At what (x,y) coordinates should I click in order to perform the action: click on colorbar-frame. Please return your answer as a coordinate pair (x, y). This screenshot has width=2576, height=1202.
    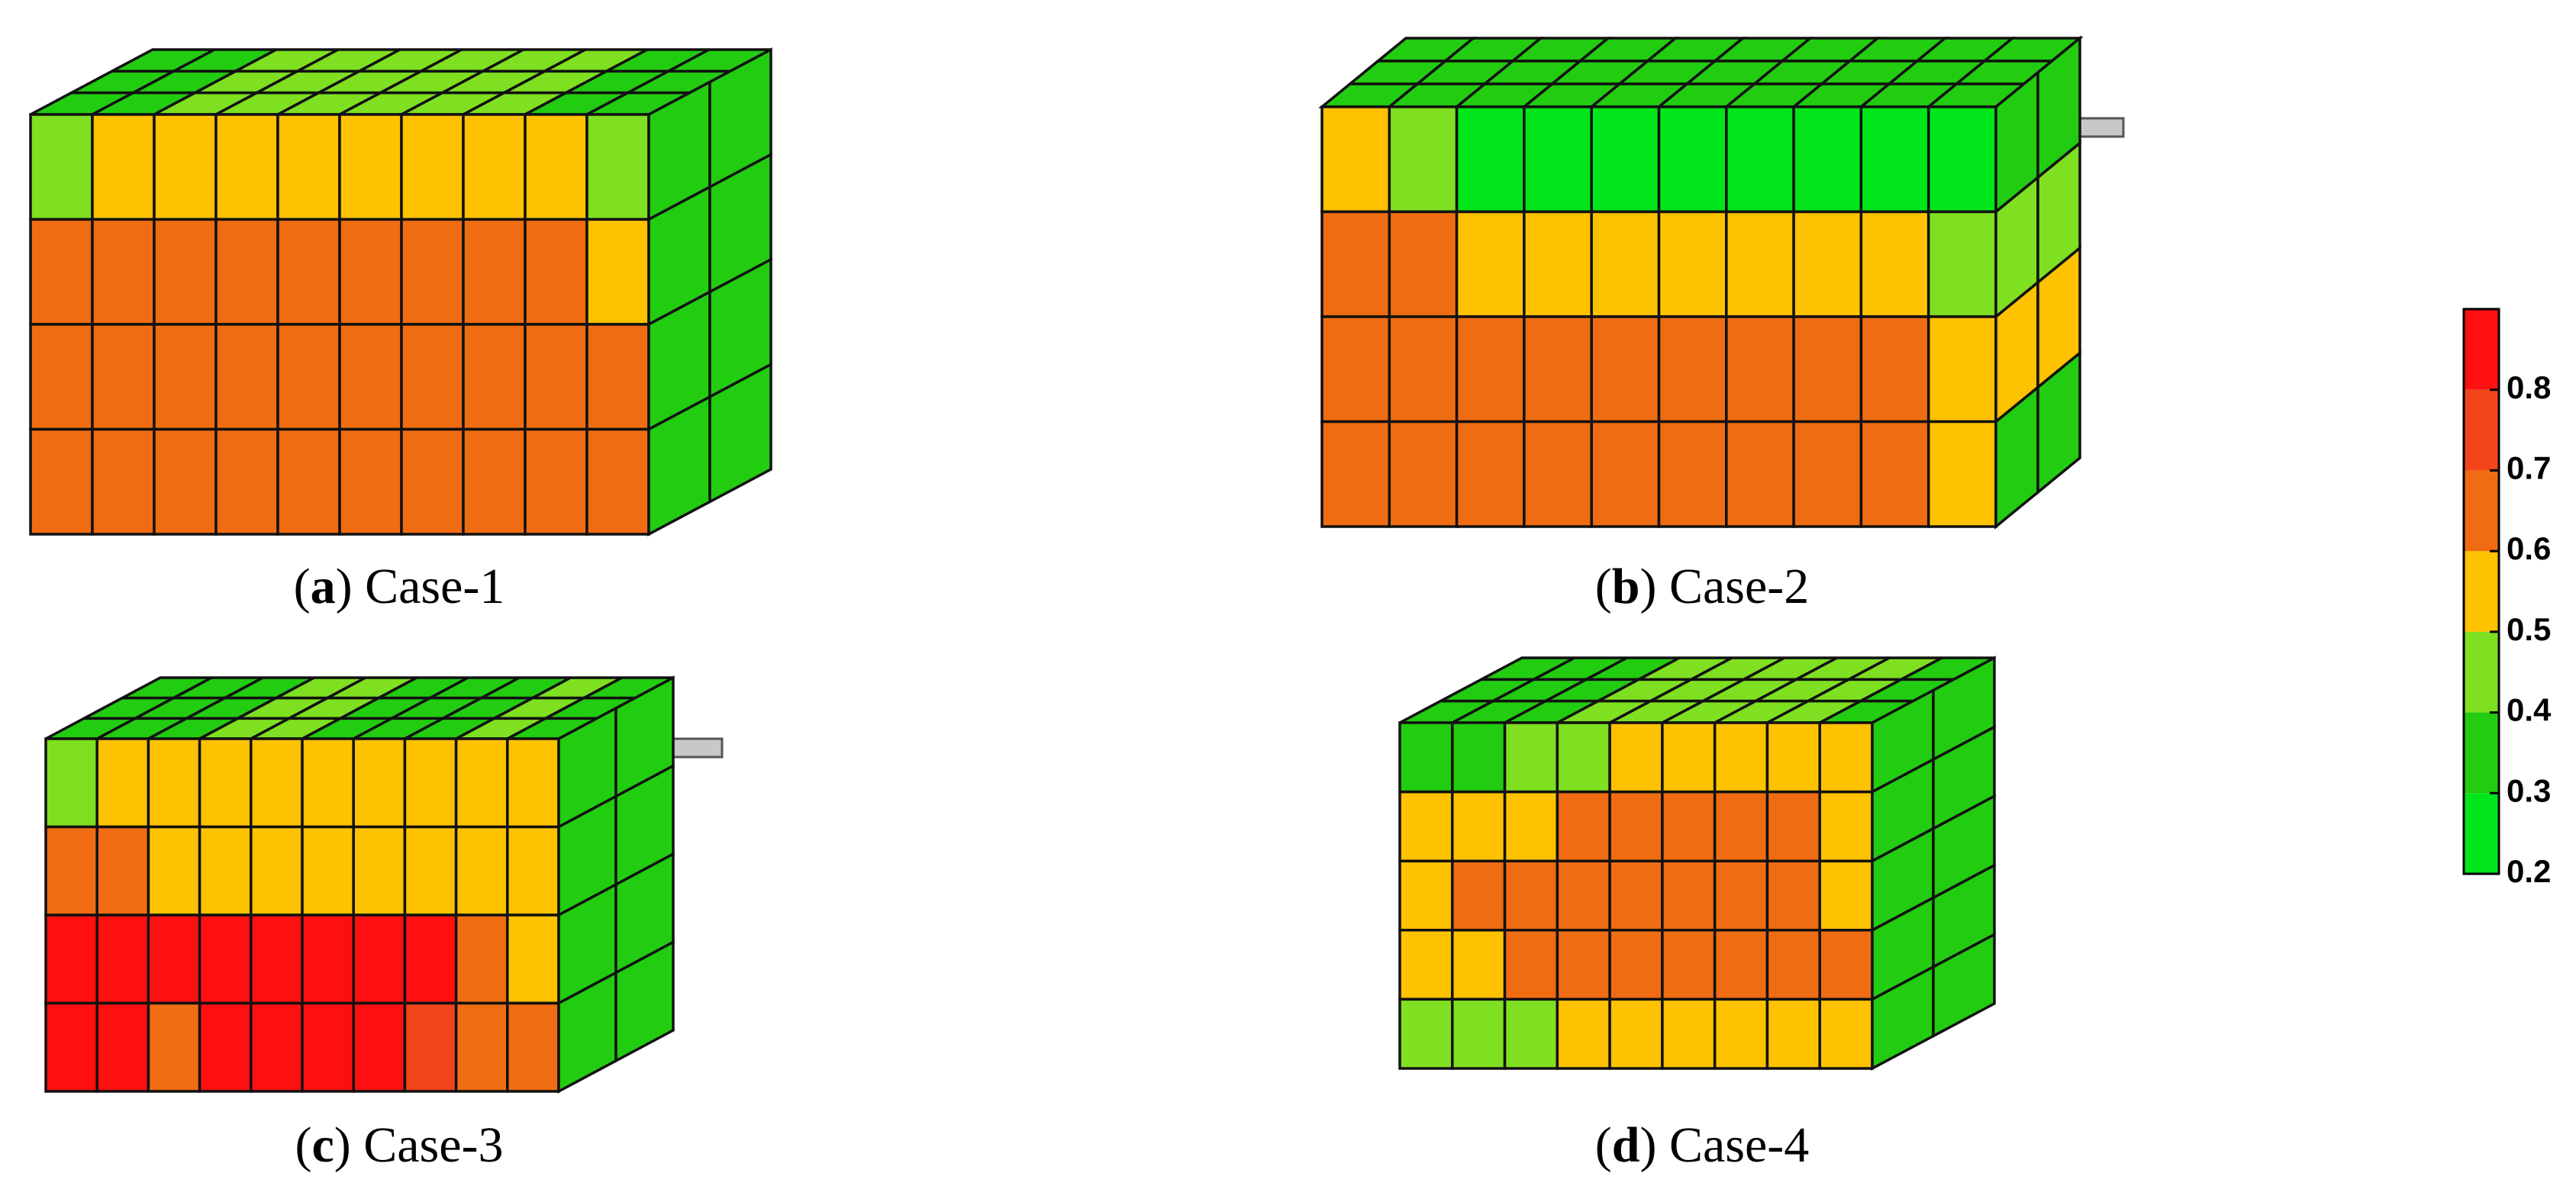
    Looking at the image, I should click on (2481, 591).